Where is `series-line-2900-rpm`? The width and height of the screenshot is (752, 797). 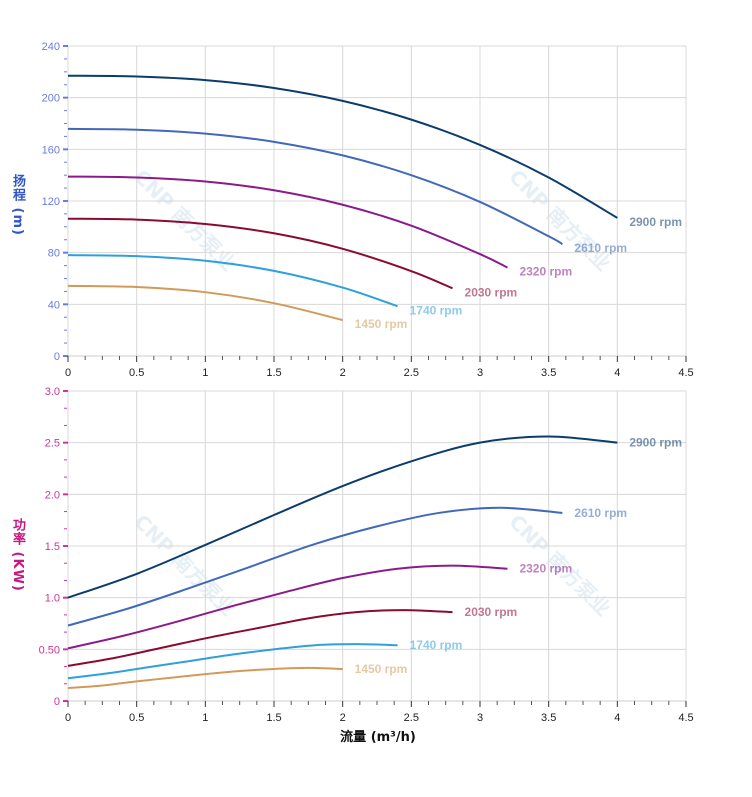 series-line-2900-rpm is located at coordinates (342, 146).